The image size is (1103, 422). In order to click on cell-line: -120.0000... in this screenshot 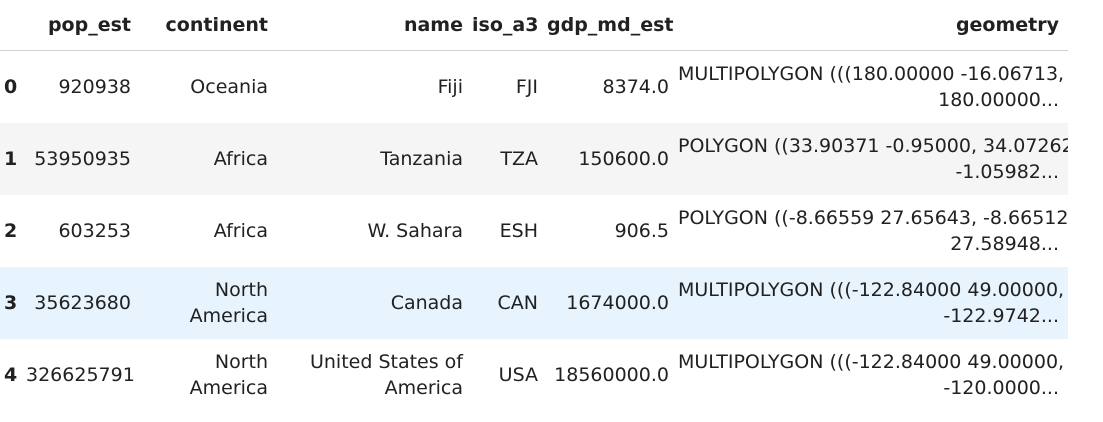, I will do `click(1001, 388)`.